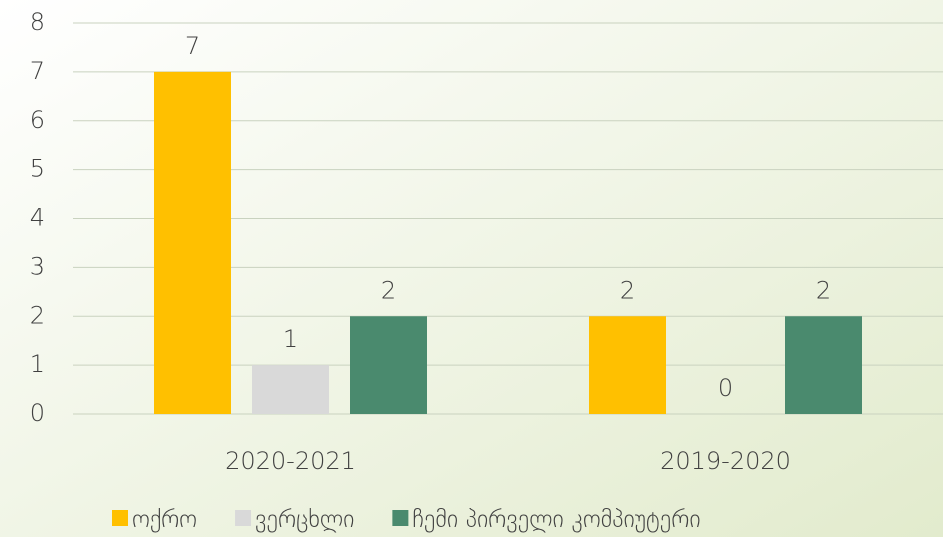 The image size is (943, 537). Describe the element at coordinates (192, 46) in the screenshot. I see `data-label: 7` at that location.